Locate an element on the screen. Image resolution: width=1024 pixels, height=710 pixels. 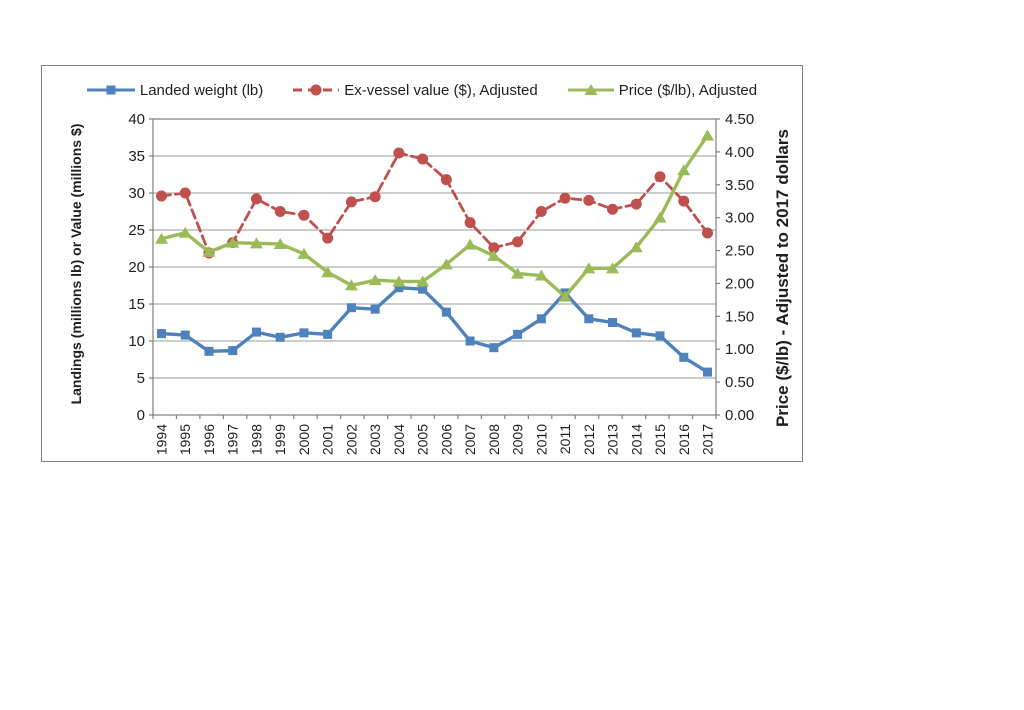
right-axis-tick-label: 0.00 is located at coordinates (739, 415).